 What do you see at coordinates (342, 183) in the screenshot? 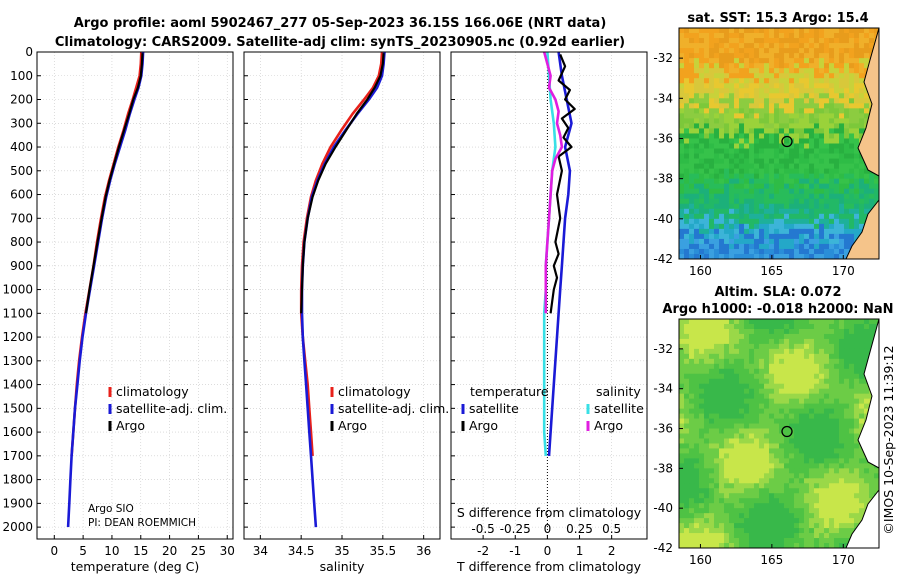
I see `series-line-argo` at bounding box center [342, 183].